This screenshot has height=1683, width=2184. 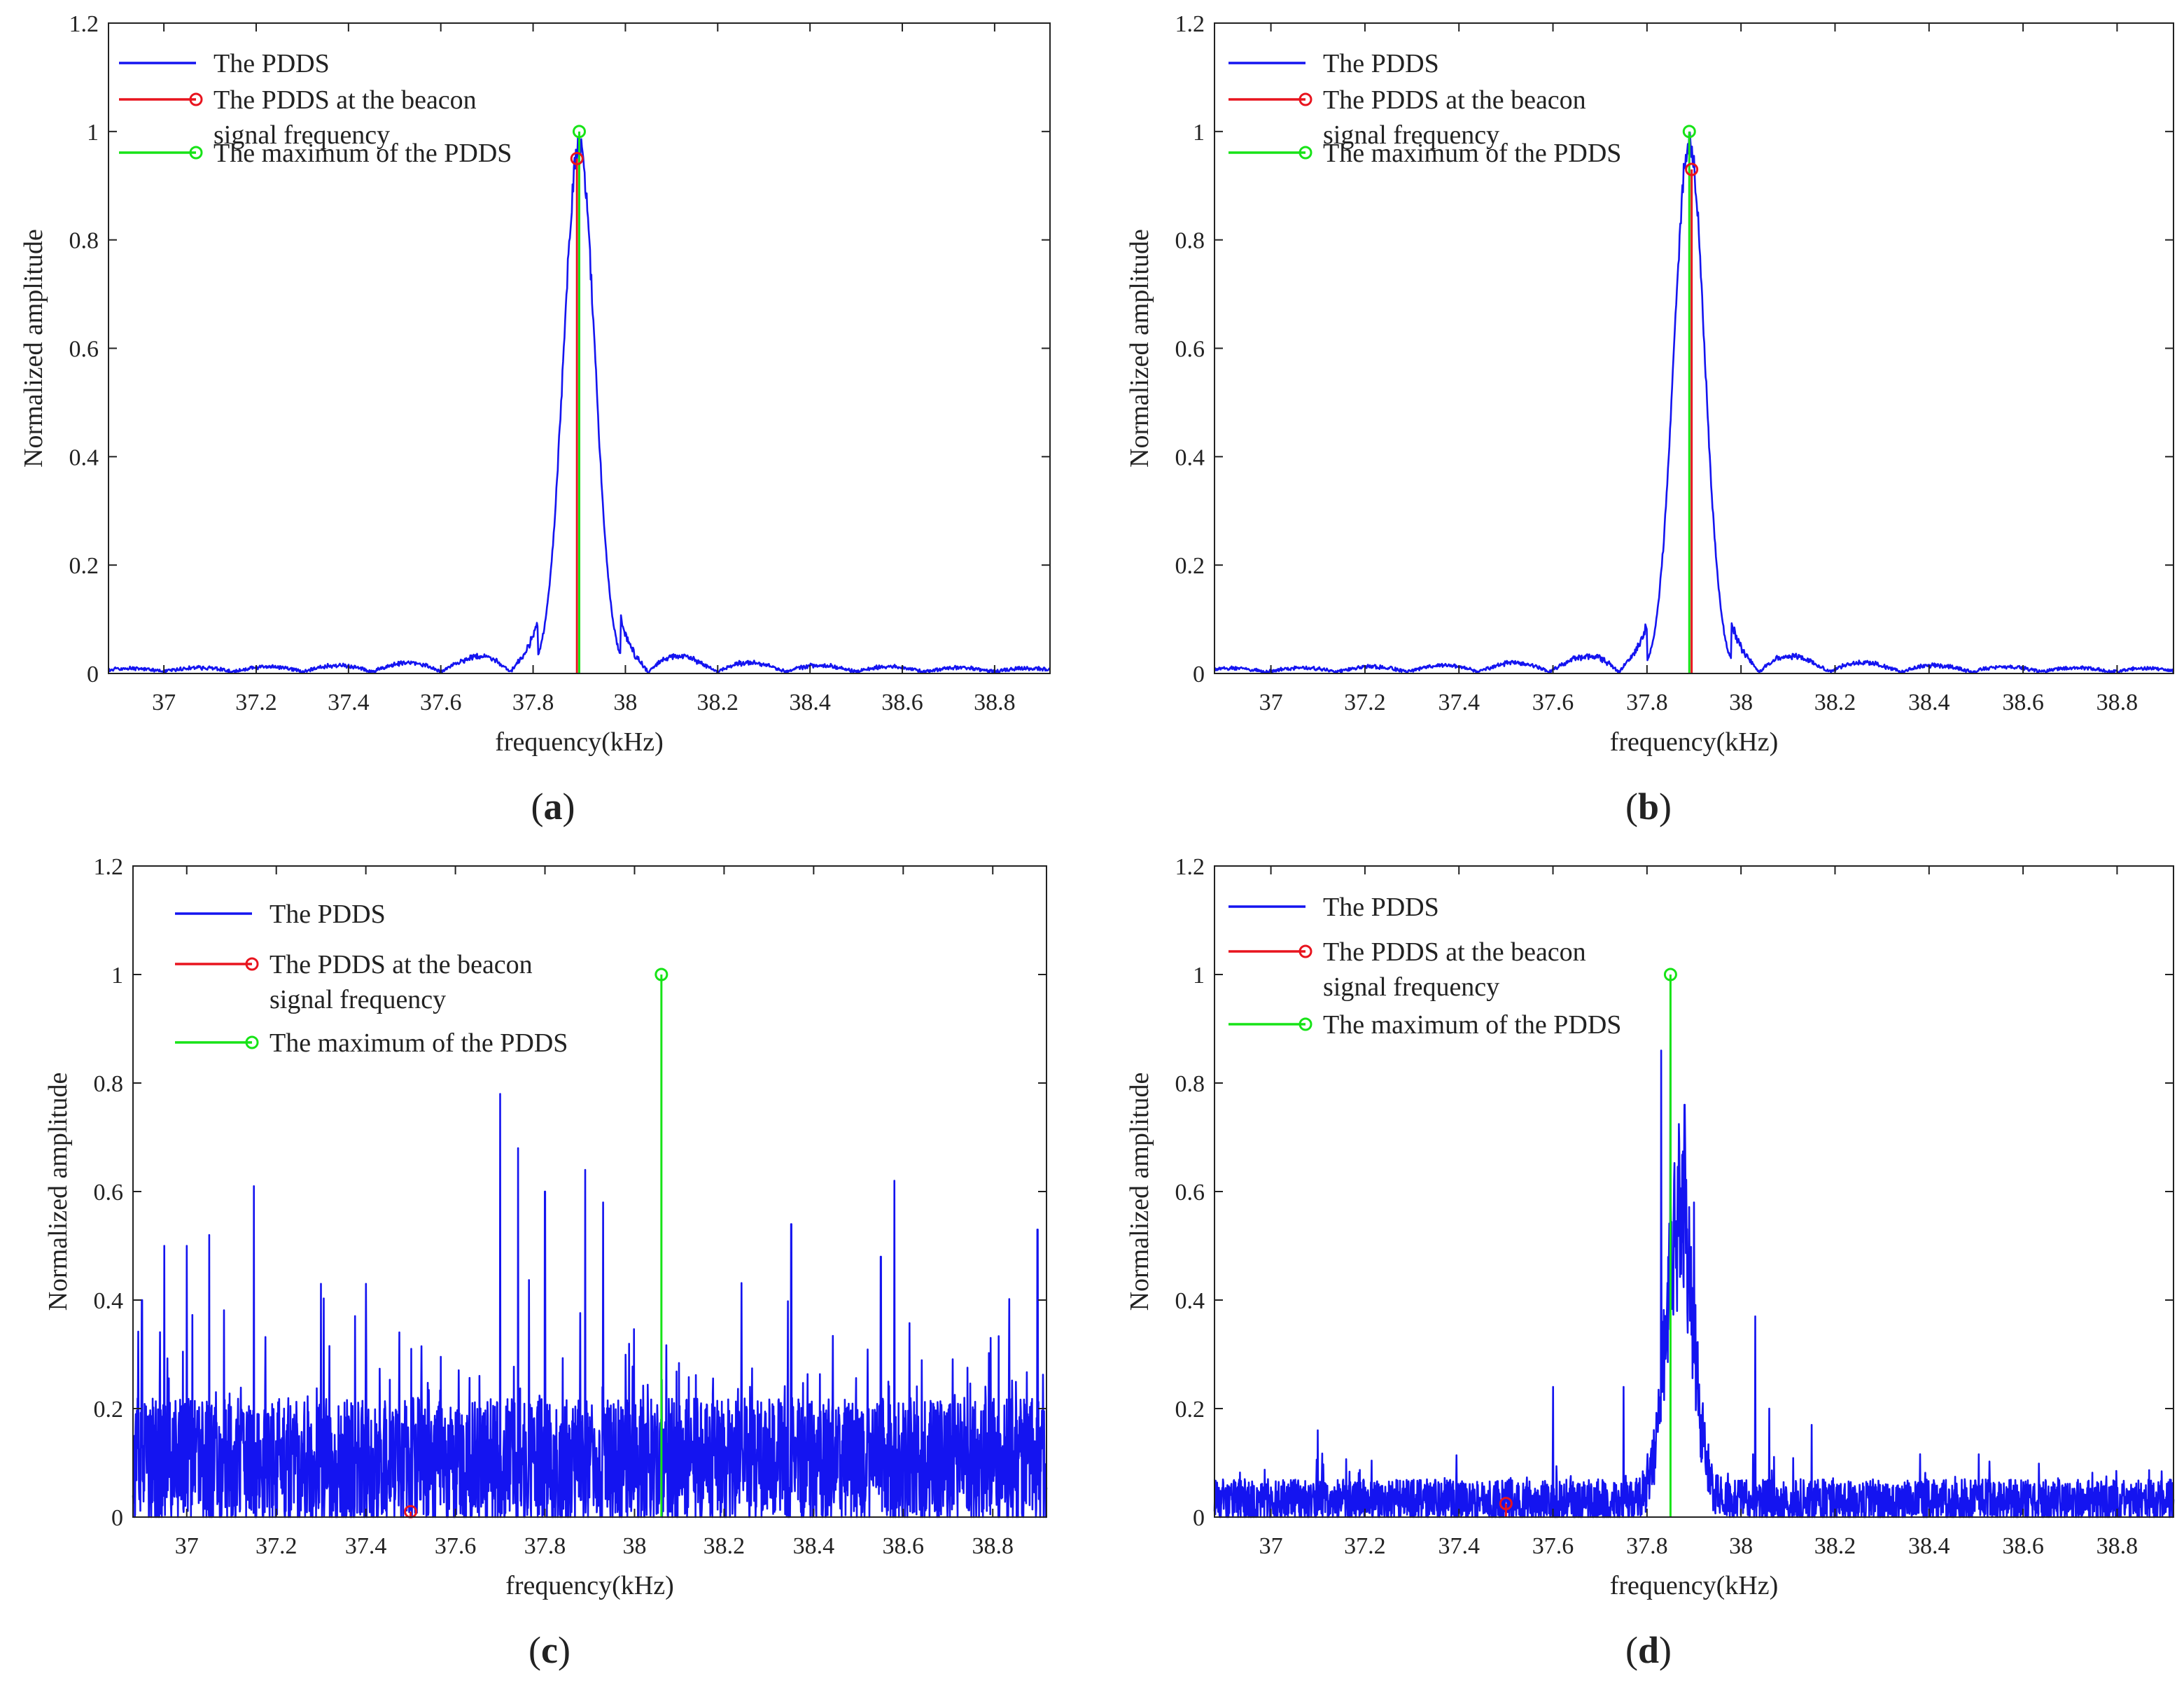 What do you see at coordinates (1648, 806) in the screenshot?
I see `panel-caption: (b)` at bounding box center [1648, 806].